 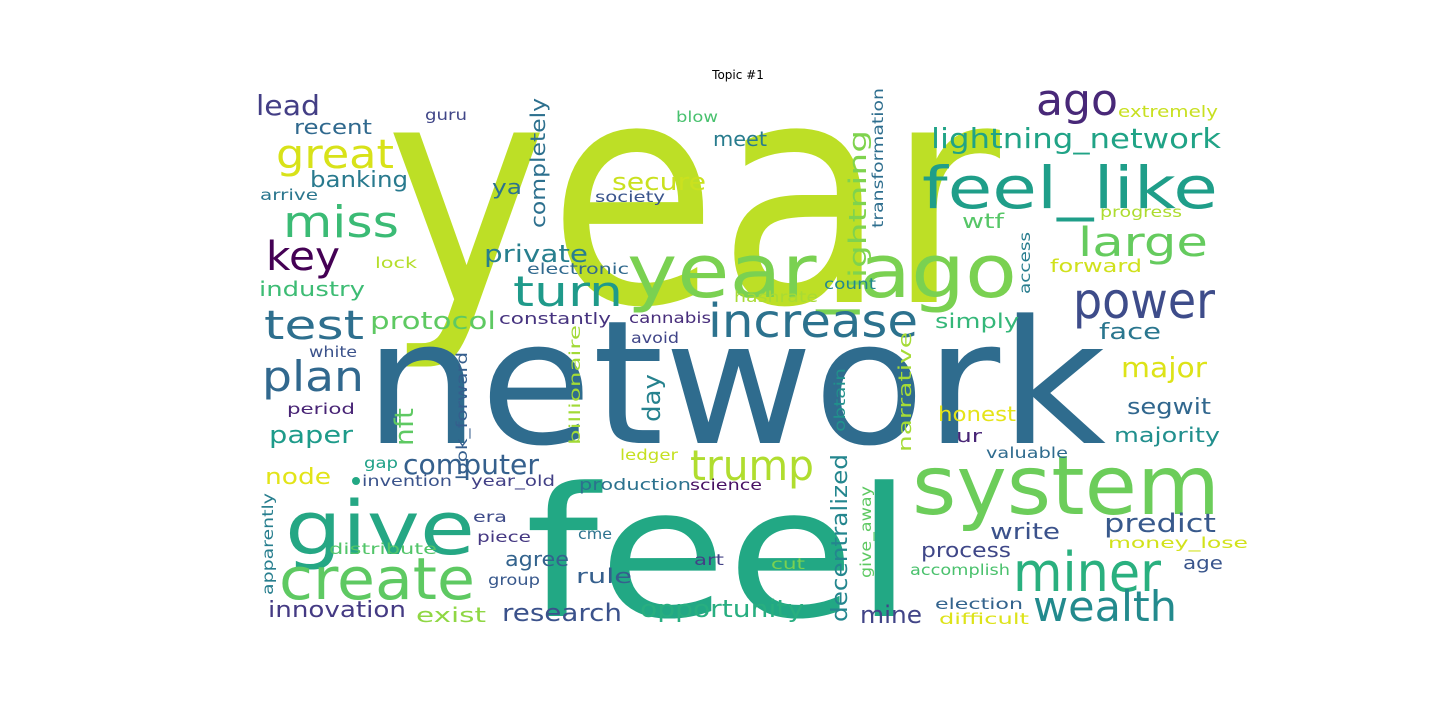 I want to click on word-accomplish: accomplish, so click(x=960, y=570).